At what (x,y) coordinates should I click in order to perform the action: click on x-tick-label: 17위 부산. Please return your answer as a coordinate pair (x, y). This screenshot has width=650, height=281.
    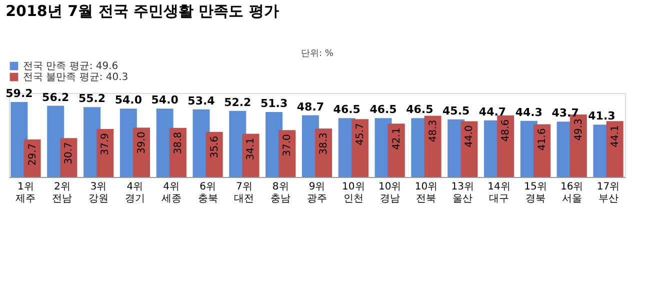
    Looking at the image, I should click on (608, 193).